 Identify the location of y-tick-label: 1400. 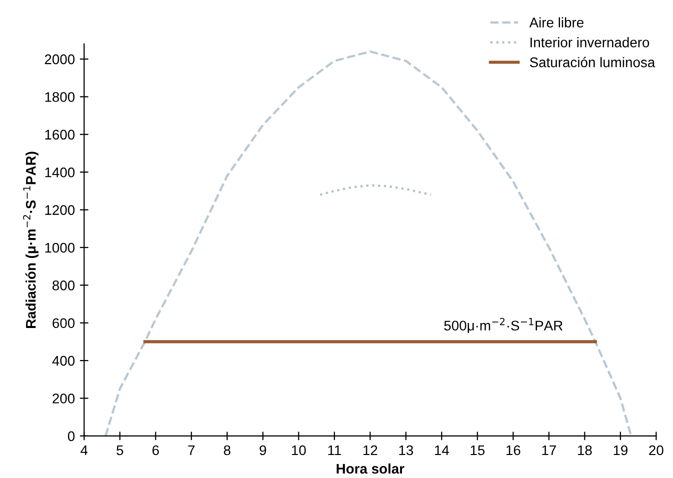
(60, 172).